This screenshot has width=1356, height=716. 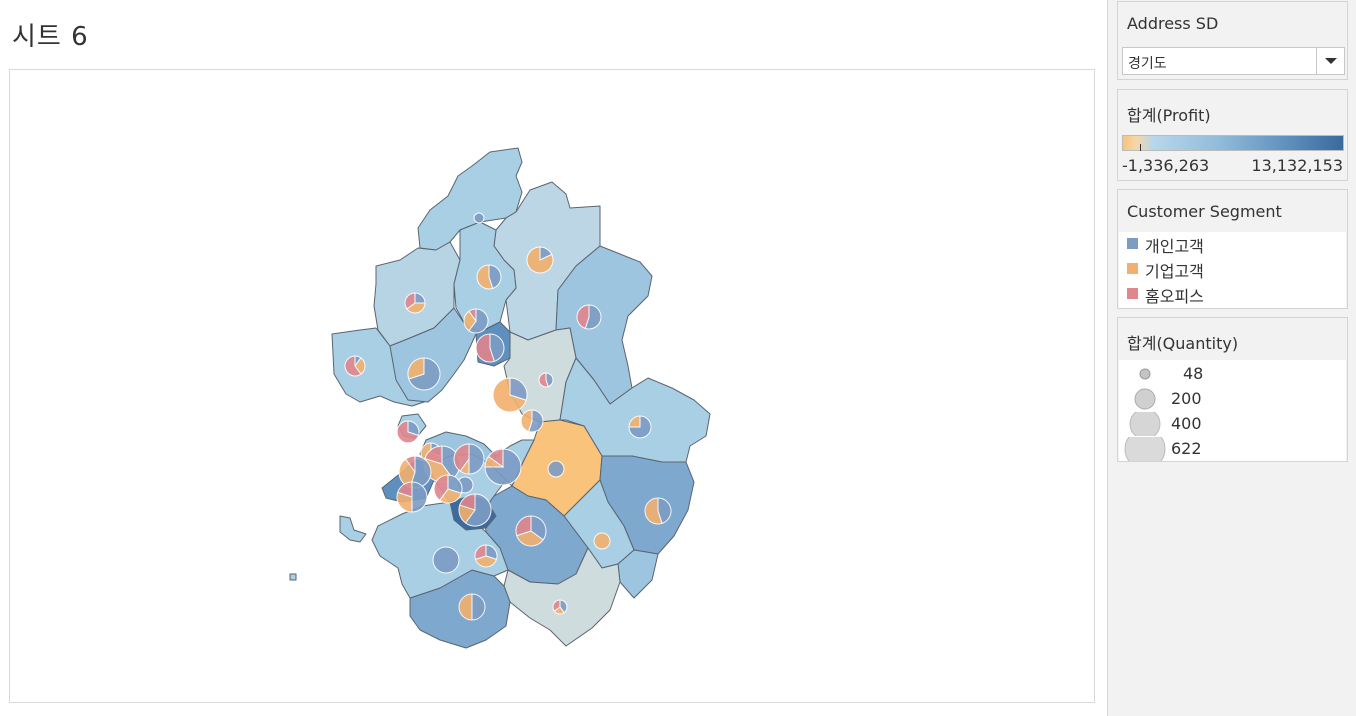 I want to click on profit-gradient-bar, so click(x=1233, y=143).